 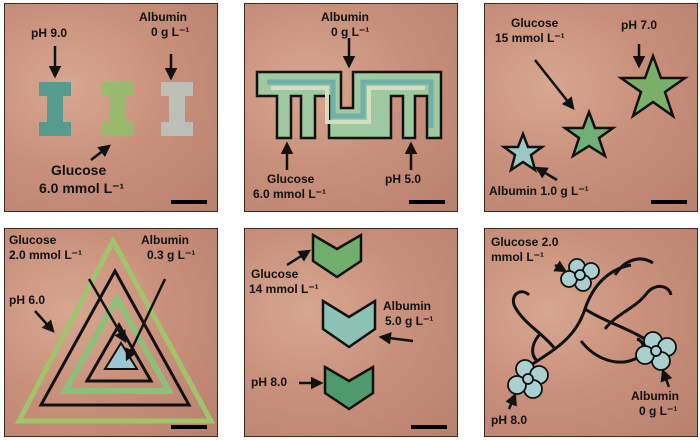 I want to click on glucose-i-shape, so click(x=117, y=109).